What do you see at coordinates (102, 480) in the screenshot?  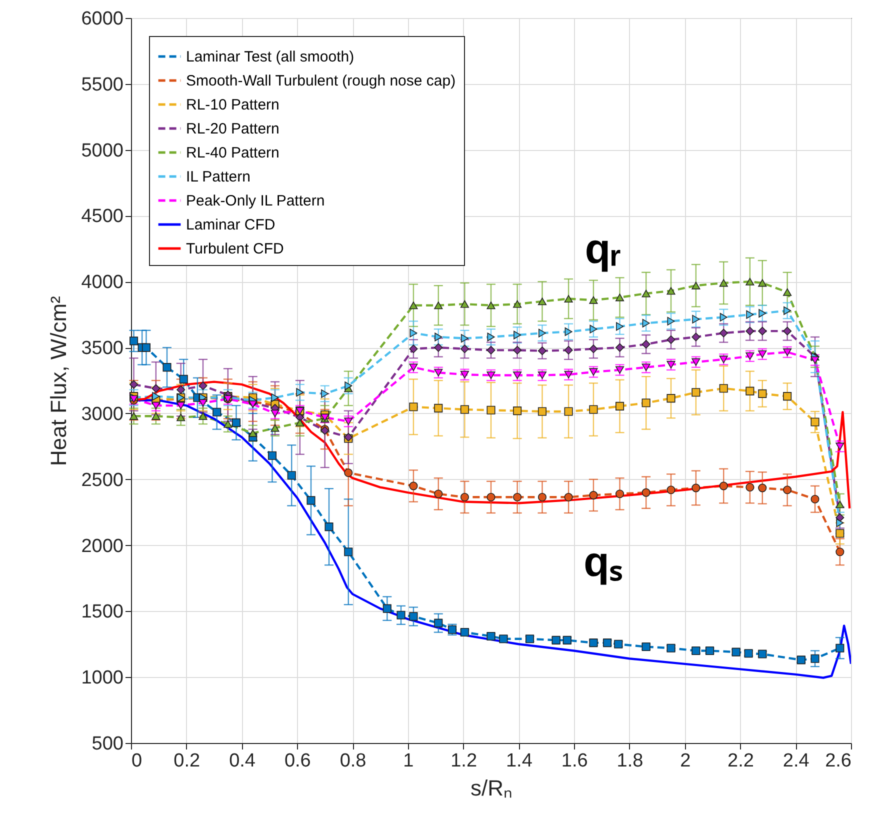 I see `y-tick-label: 2500` at bounding box center [102, 480].